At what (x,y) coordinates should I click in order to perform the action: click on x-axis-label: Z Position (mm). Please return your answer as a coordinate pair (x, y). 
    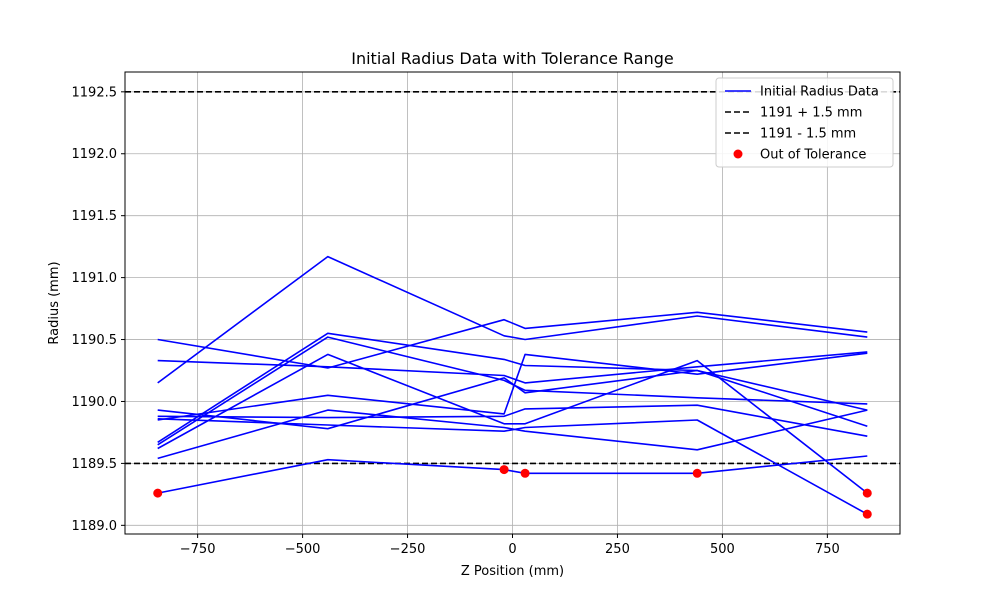
    Looking at the image, I should click on (512, 571).